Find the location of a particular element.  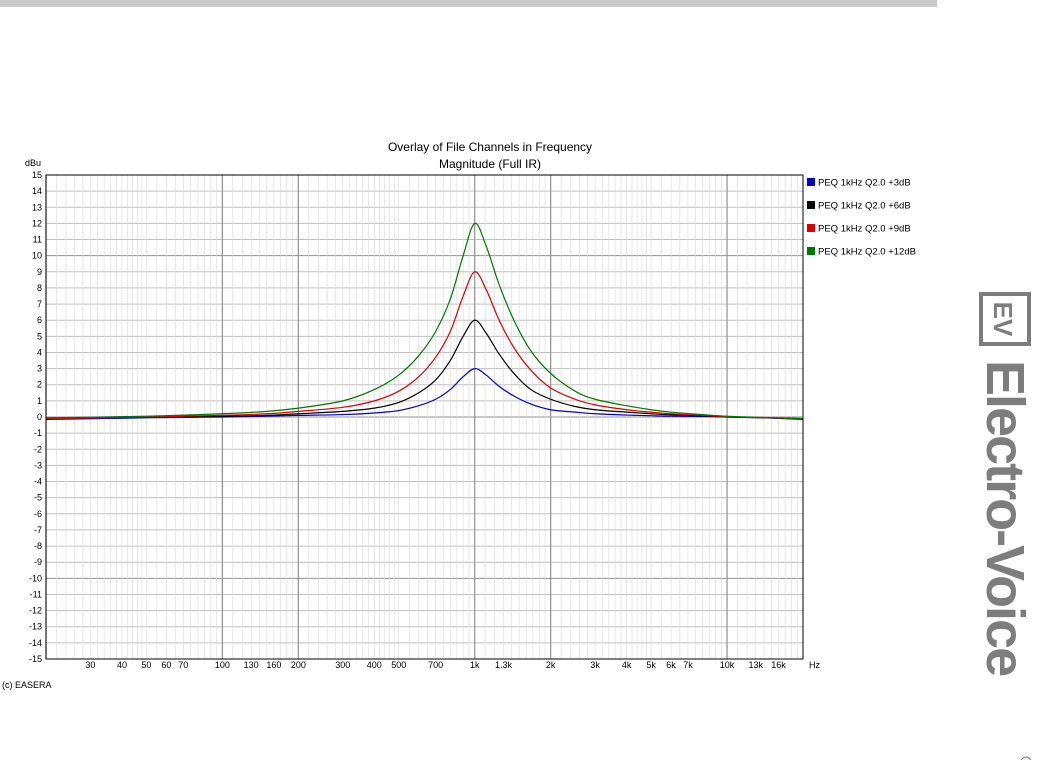

y-tick-label: 15 is located at coordinates (37, 175).